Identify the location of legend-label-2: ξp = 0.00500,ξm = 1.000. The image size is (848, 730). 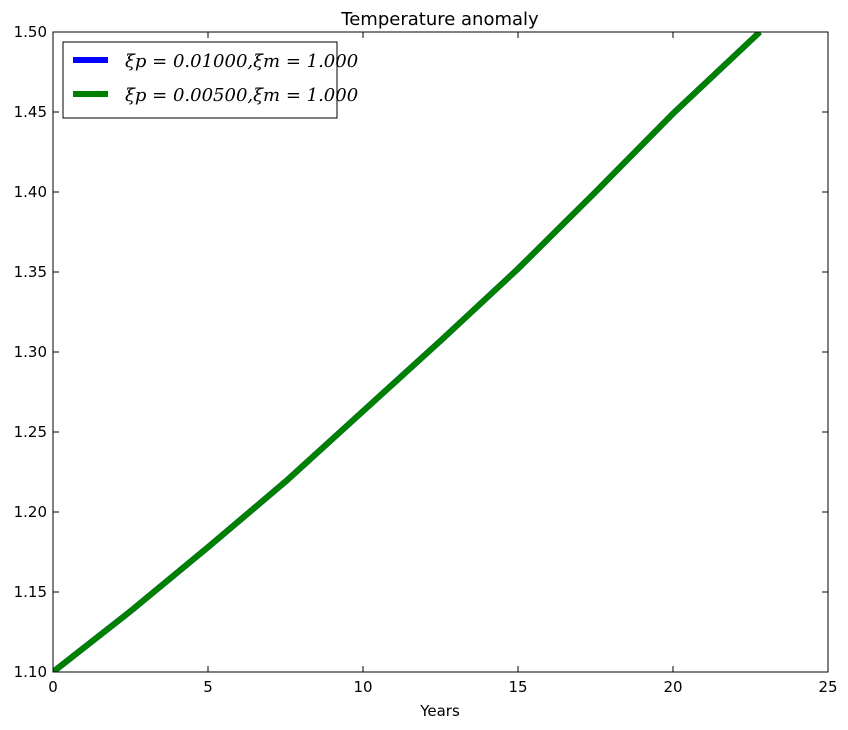
(241, 95).